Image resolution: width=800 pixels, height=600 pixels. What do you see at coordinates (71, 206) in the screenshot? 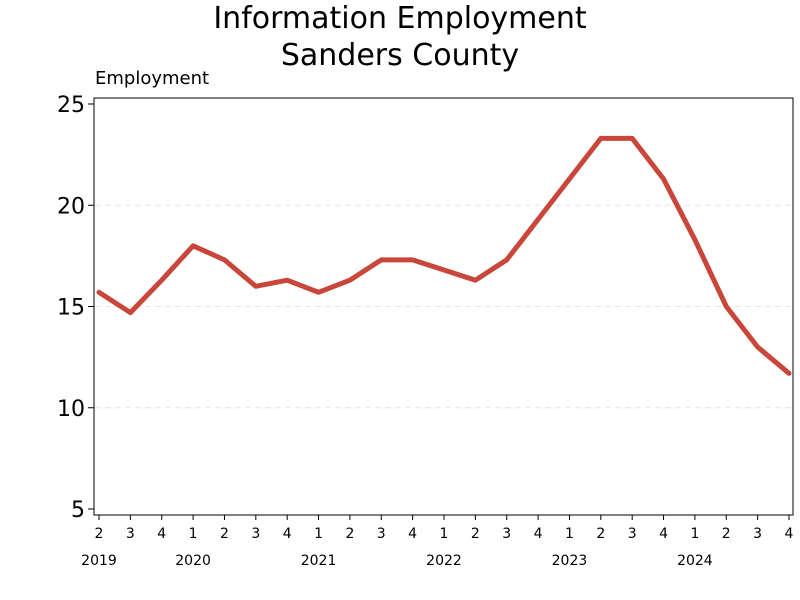
I see `y-tick-label: 20` at bounding box center [71, 206].